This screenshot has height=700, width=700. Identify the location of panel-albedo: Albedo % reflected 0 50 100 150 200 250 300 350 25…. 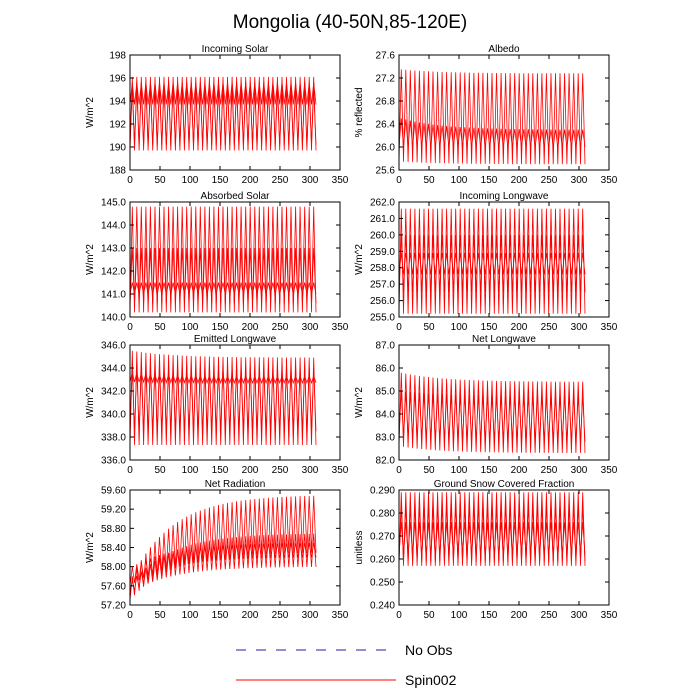
(486, 115).